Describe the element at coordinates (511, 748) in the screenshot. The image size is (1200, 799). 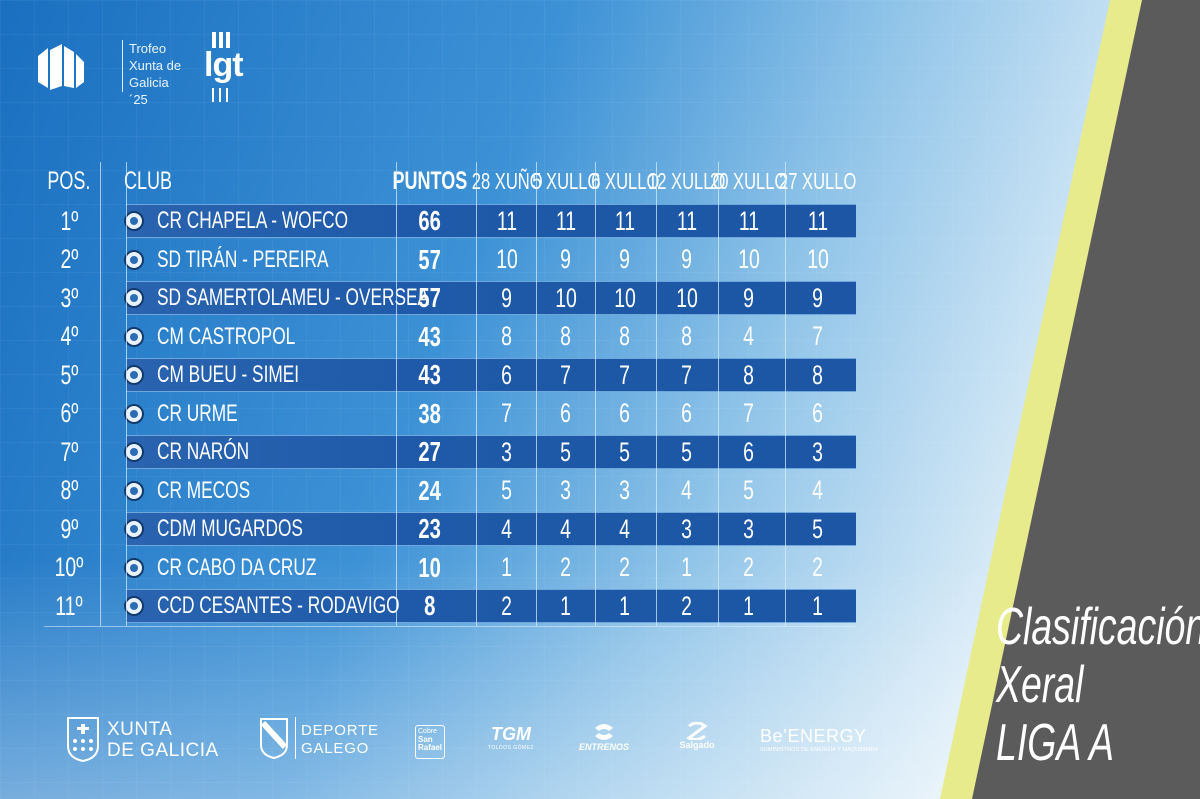
I see `toldos-sub: TOLDOS GÓMEZ` at that location.